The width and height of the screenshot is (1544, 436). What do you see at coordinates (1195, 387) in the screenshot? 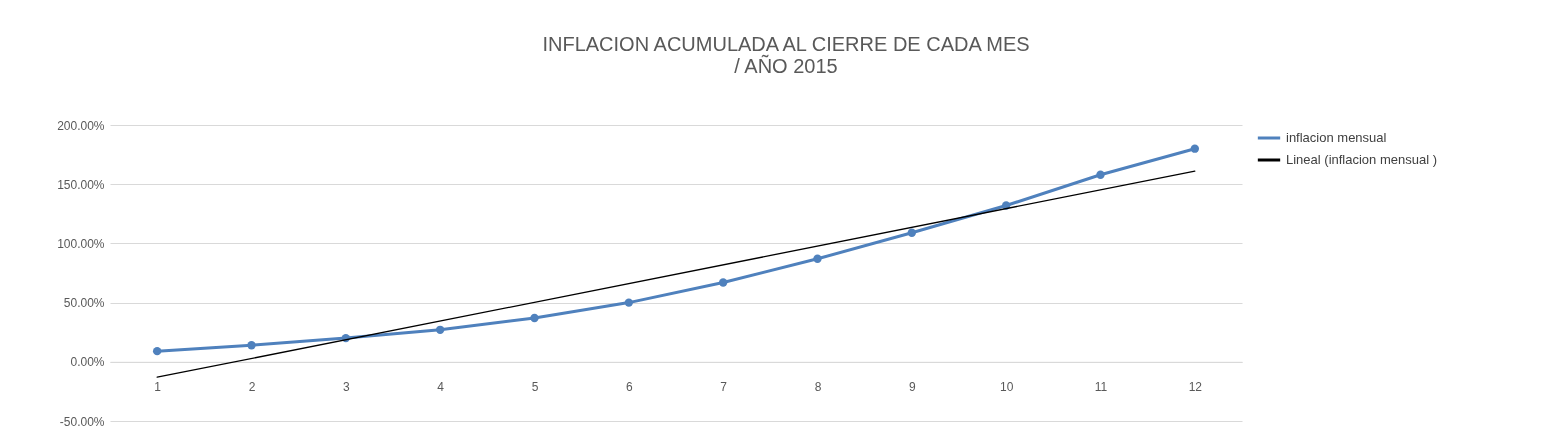
I see `x-tick-label: 12` at bounding box center [1195, 387].